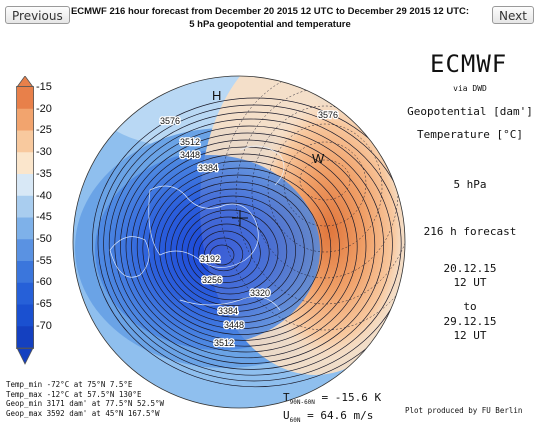  What do you see at coordinates (44, 130) in the screenshot?
I see `colorbar-label: -25` at bounding box center [44, 130].